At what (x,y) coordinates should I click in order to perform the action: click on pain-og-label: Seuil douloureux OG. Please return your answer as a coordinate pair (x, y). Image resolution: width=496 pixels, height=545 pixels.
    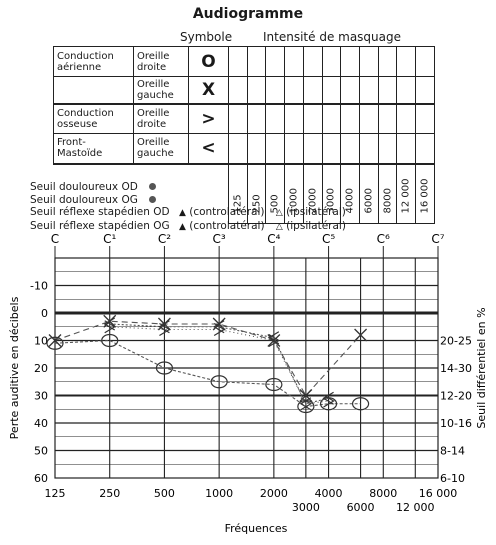
    Looking at the image, I should click on (84, 199).